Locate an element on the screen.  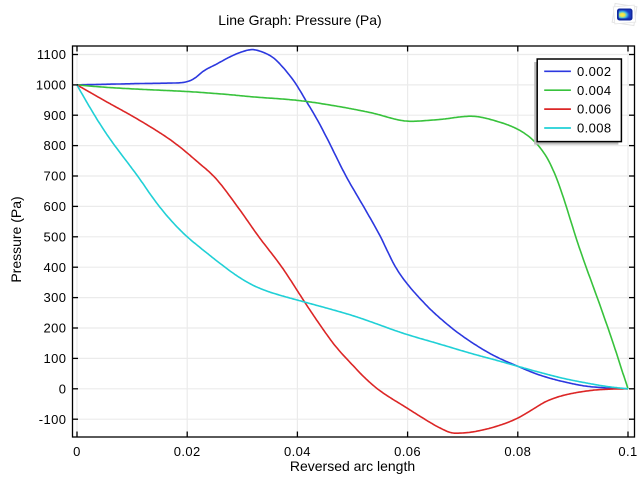
svg-text: 1000 is located at coordinates (51, 85).